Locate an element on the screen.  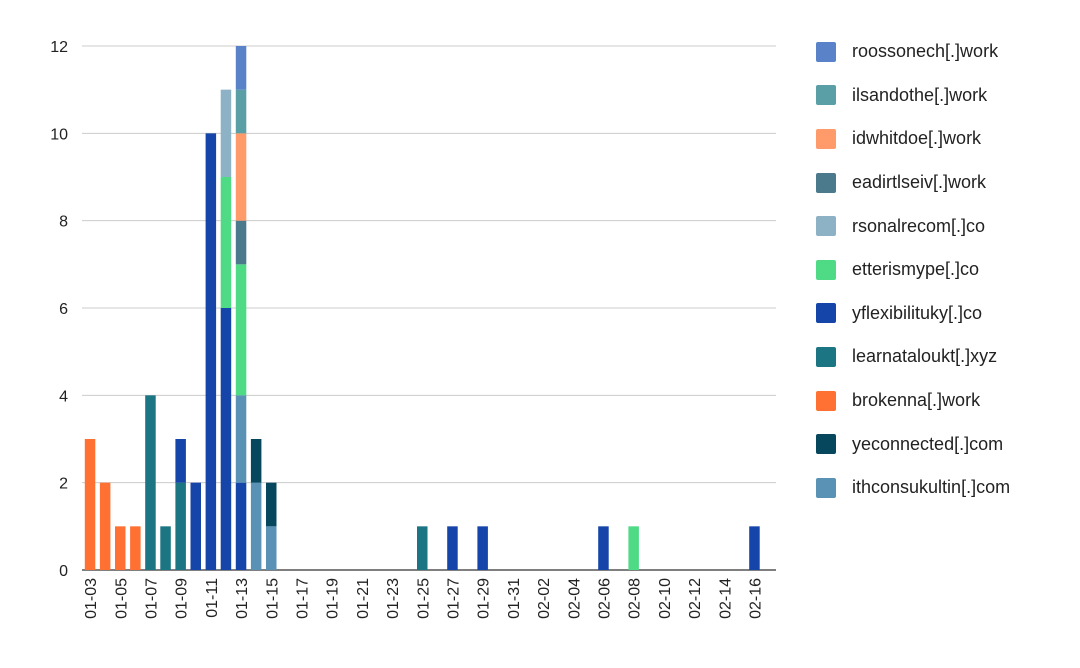
legend-item: yflexibilituky[.]co is located at coordinates (941, 314).